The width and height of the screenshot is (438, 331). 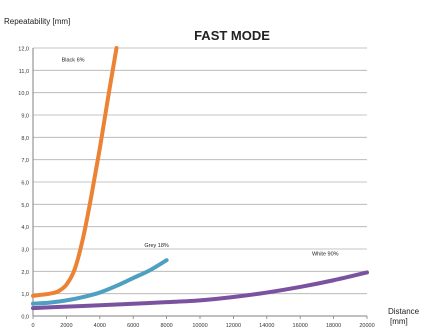 What do you see at coordinates (404, 311) in the screenshot?
I see `x-axis-label: Distance` at bounding box center [404, 311].